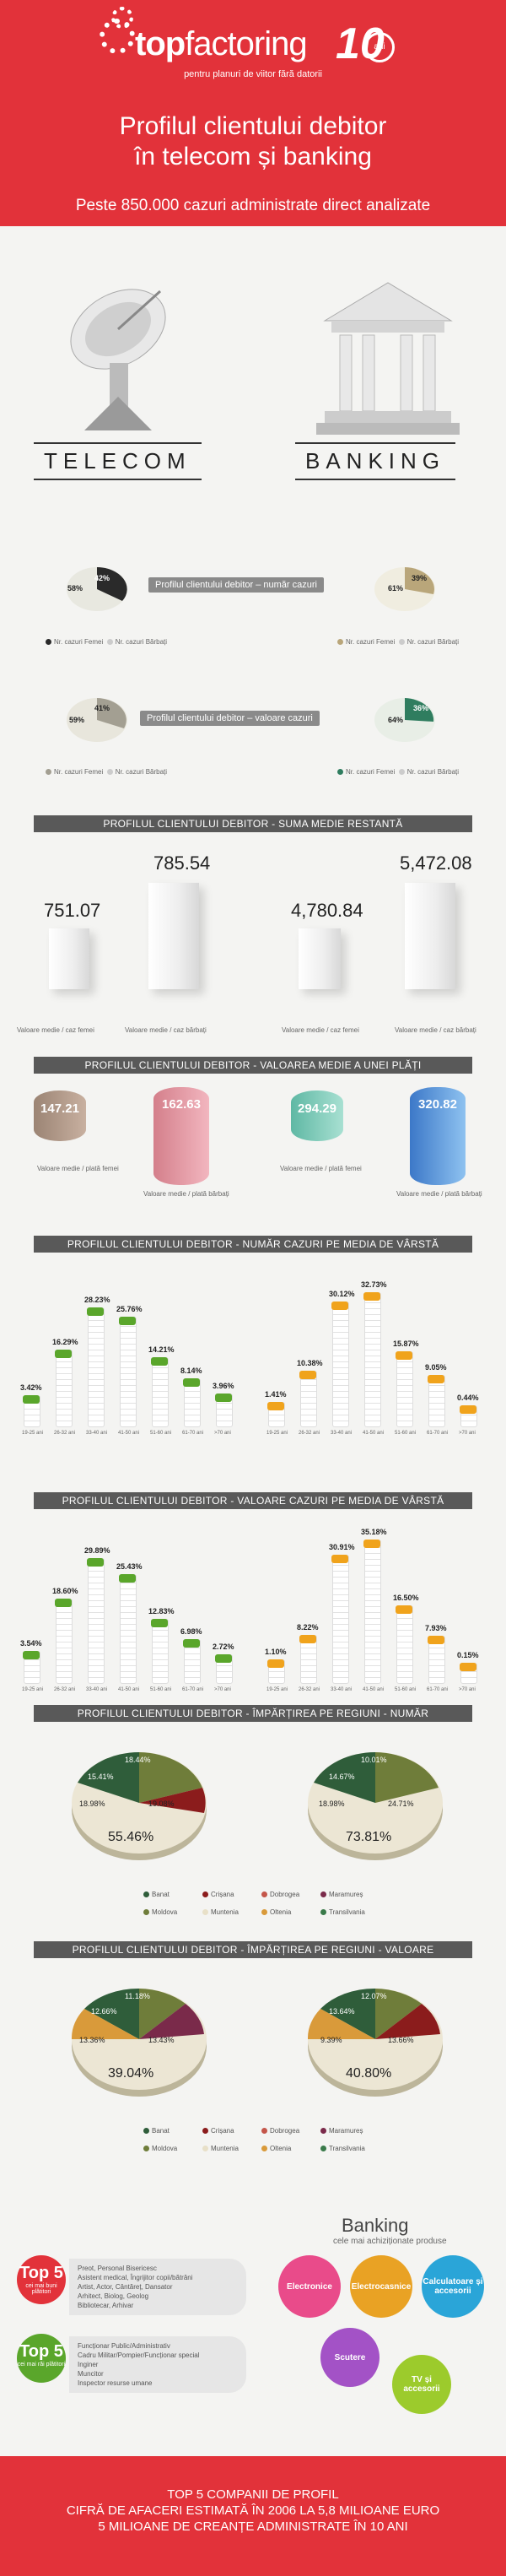 The height and width of the screenshot is (2576, 506). What do you see at coordinates (398, 772) in the screenshot?
I see `legend-banking-value: Nr. cazuri Femei Nr. cazuri Bărbați` at bounding box center [398, 772].